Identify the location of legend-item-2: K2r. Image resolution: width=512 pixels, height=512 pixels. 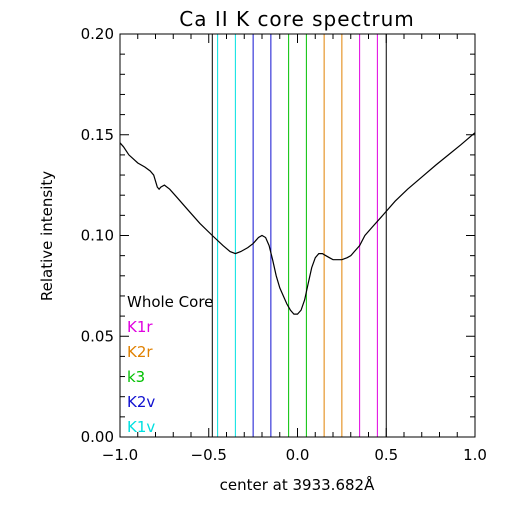
(140, 352).